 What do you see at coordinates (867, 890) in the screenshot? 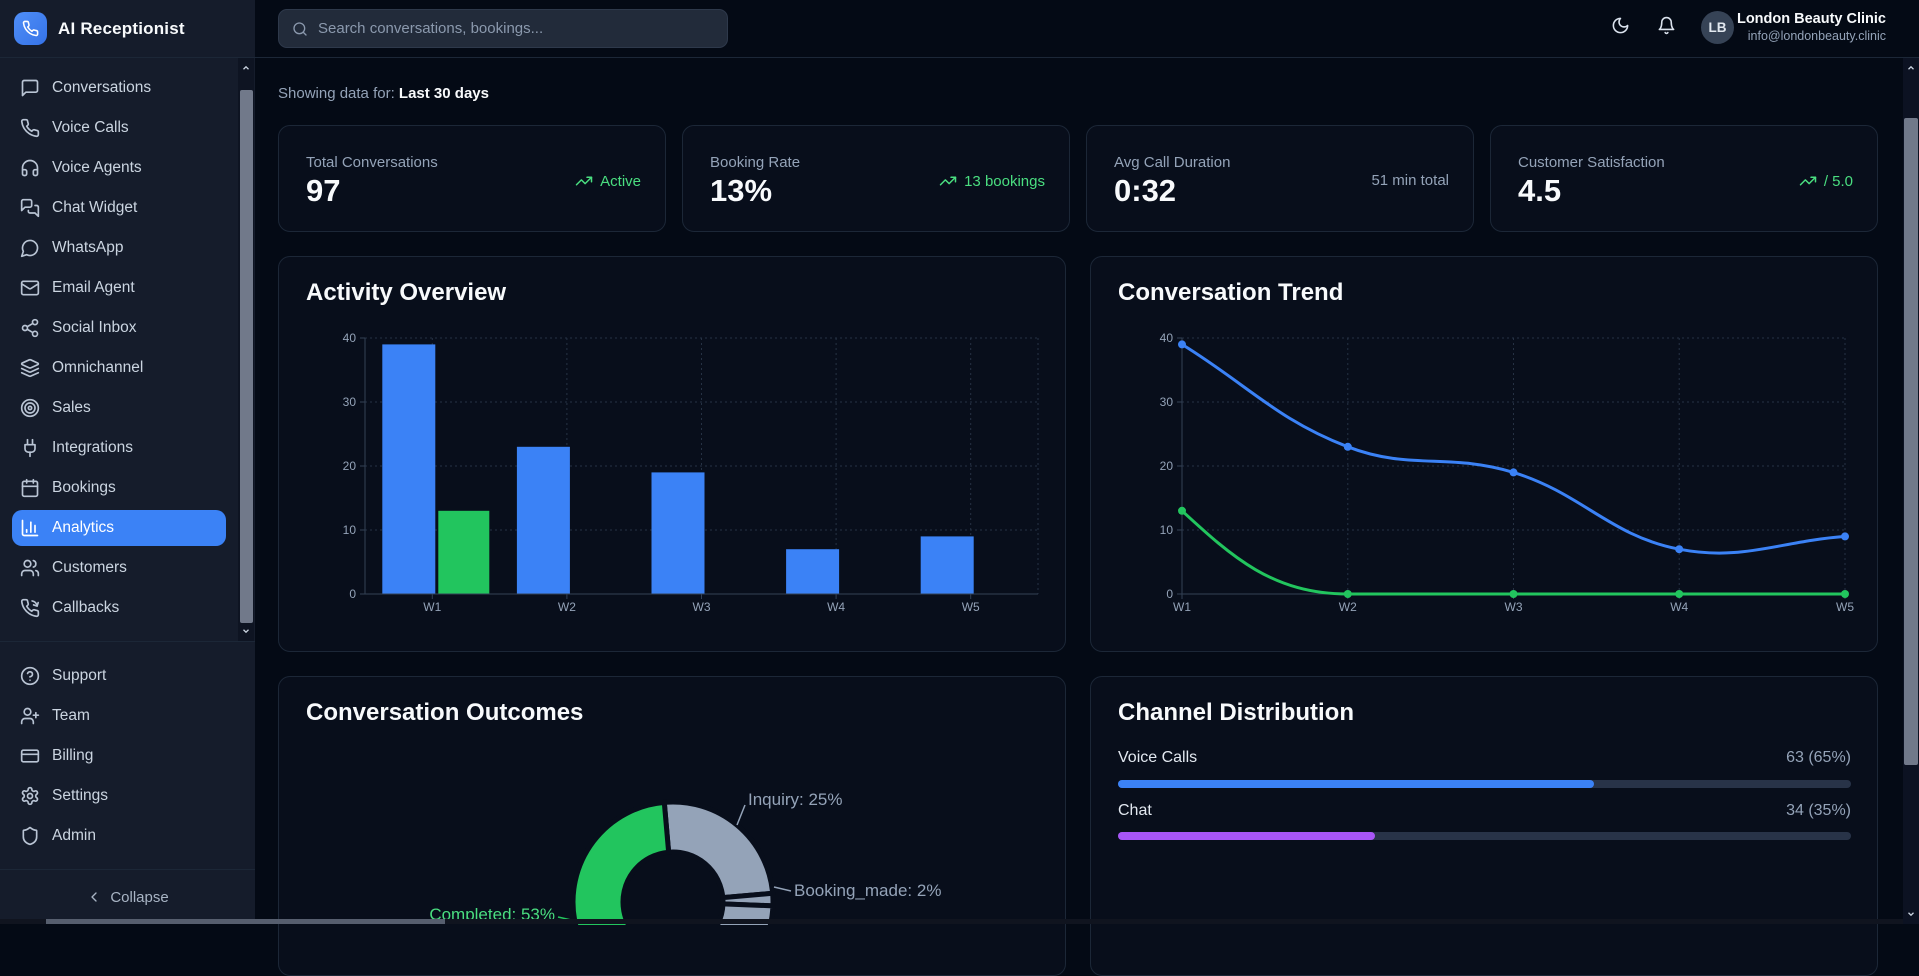
I see `svg-text: Booking_made: 2%` at bounding box center [867, 890].